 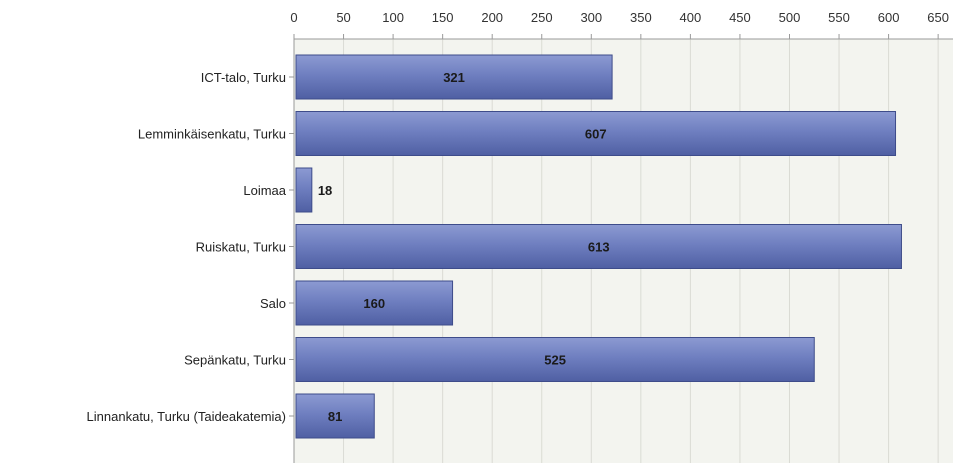 I want to click on category-label: Salo, so click(x=273, y=303).